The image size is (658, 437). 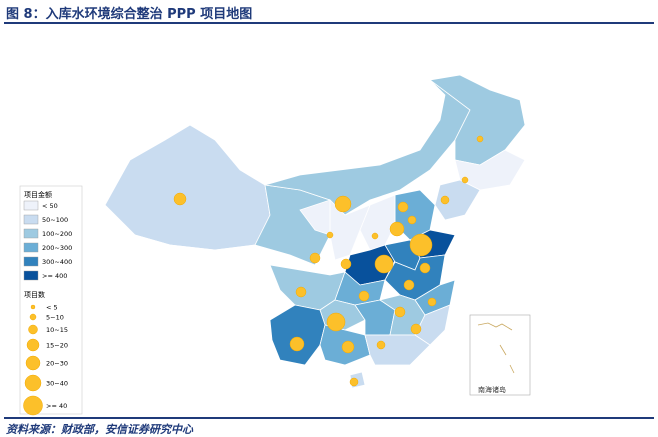 What do you see at coordinates (57, 330) in the screenshot?
I see `legend-label: 10~15` at bounding box center [57, 330].